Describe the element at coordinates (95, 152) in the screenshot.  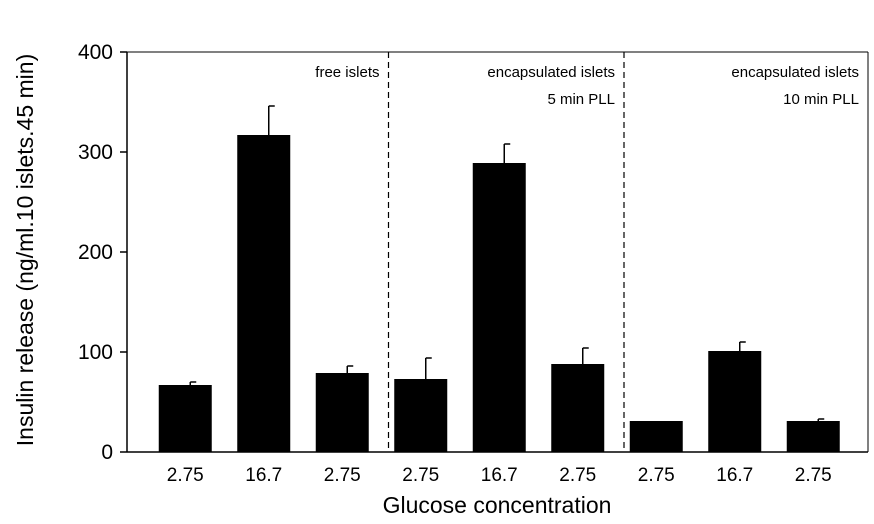
I see `y-tick-label: 300` at that location.